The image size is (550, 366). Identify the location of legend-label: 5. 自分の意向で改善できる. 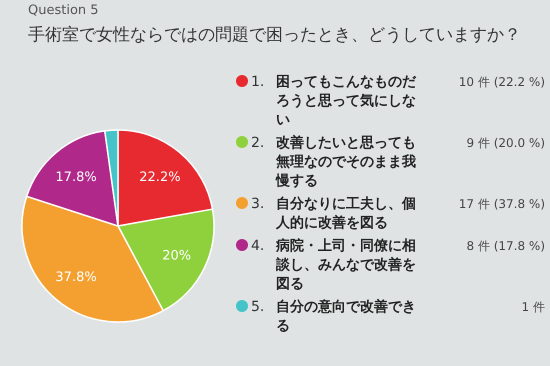
(333, 316).